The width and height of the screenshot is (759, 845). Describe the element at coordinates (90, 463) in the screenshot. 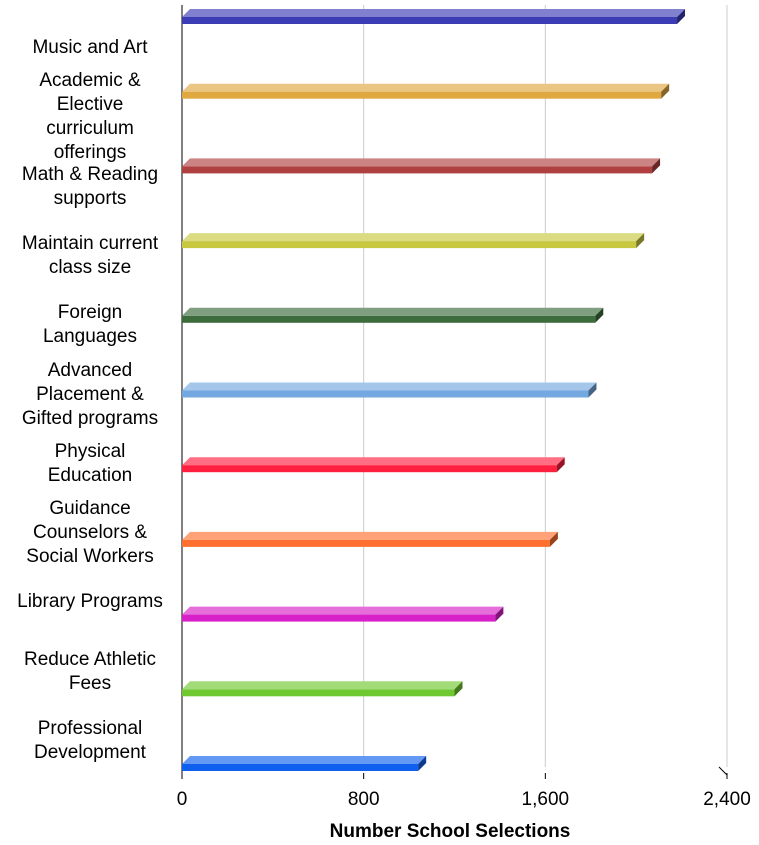

I see `y-tick-label: Physical Education` at that location.